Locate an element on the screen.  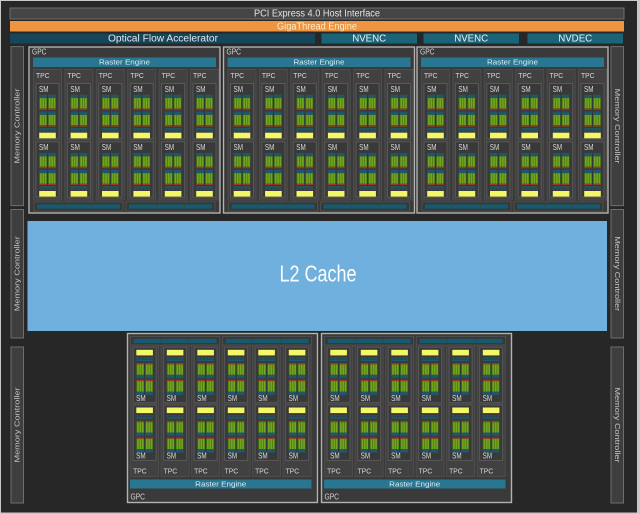
svg-text: Optical Flow Accelerator is located at coordinates (163, 39).